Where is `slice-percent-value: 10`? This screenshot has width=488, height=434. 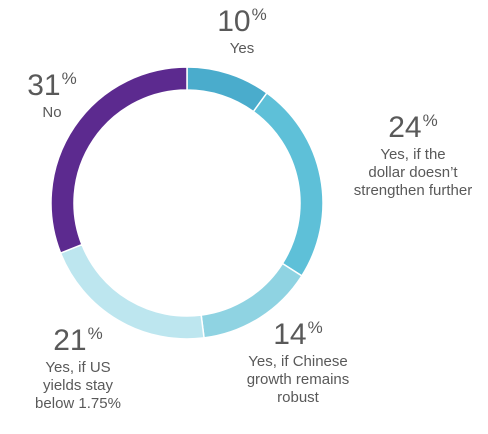
slice-percent-value: 10 is located at coordinates (234, 21).